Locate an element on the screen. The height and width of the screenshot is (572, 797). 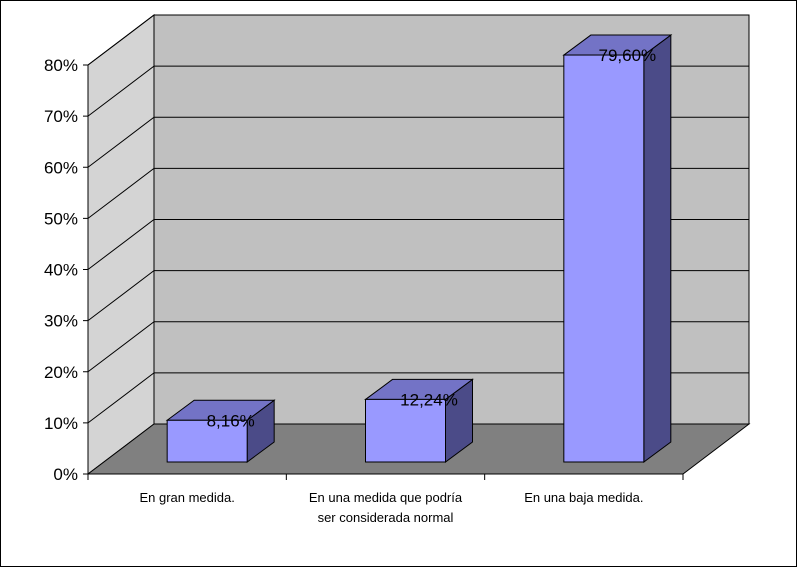
category-label: En gran medida. is located at coordinates (186, 497).